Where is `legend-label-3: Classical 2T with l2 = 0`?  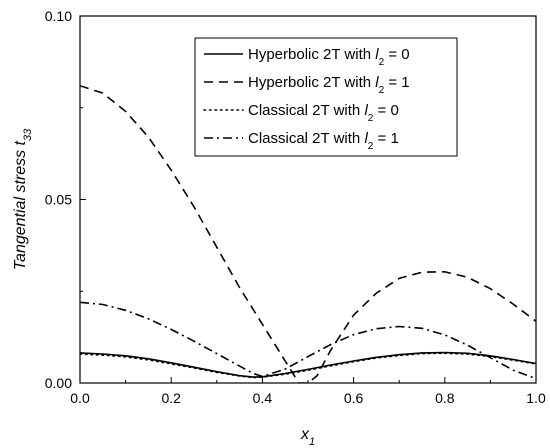
legend-label-3: Classical 2T with l2 = 0 is located at coordinates (323, 113).